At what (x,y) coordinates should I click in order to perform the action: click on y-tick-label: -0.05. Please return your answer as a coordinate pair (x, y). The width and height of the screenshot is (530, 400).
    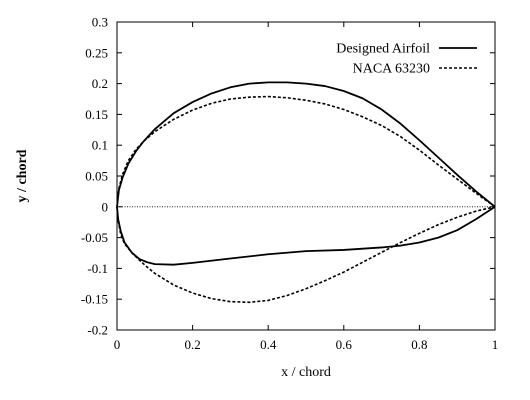
    Looking at the image, I should click on (94, 237).